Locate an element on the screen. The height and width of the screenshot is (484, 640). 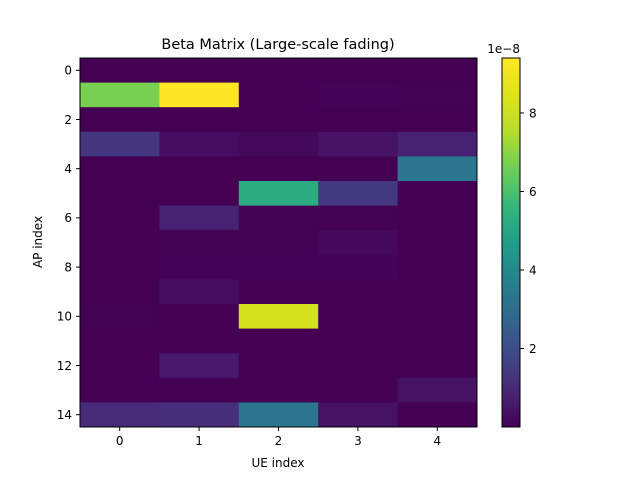
y-tick-label: 14 is located at coordinates (64, 415).